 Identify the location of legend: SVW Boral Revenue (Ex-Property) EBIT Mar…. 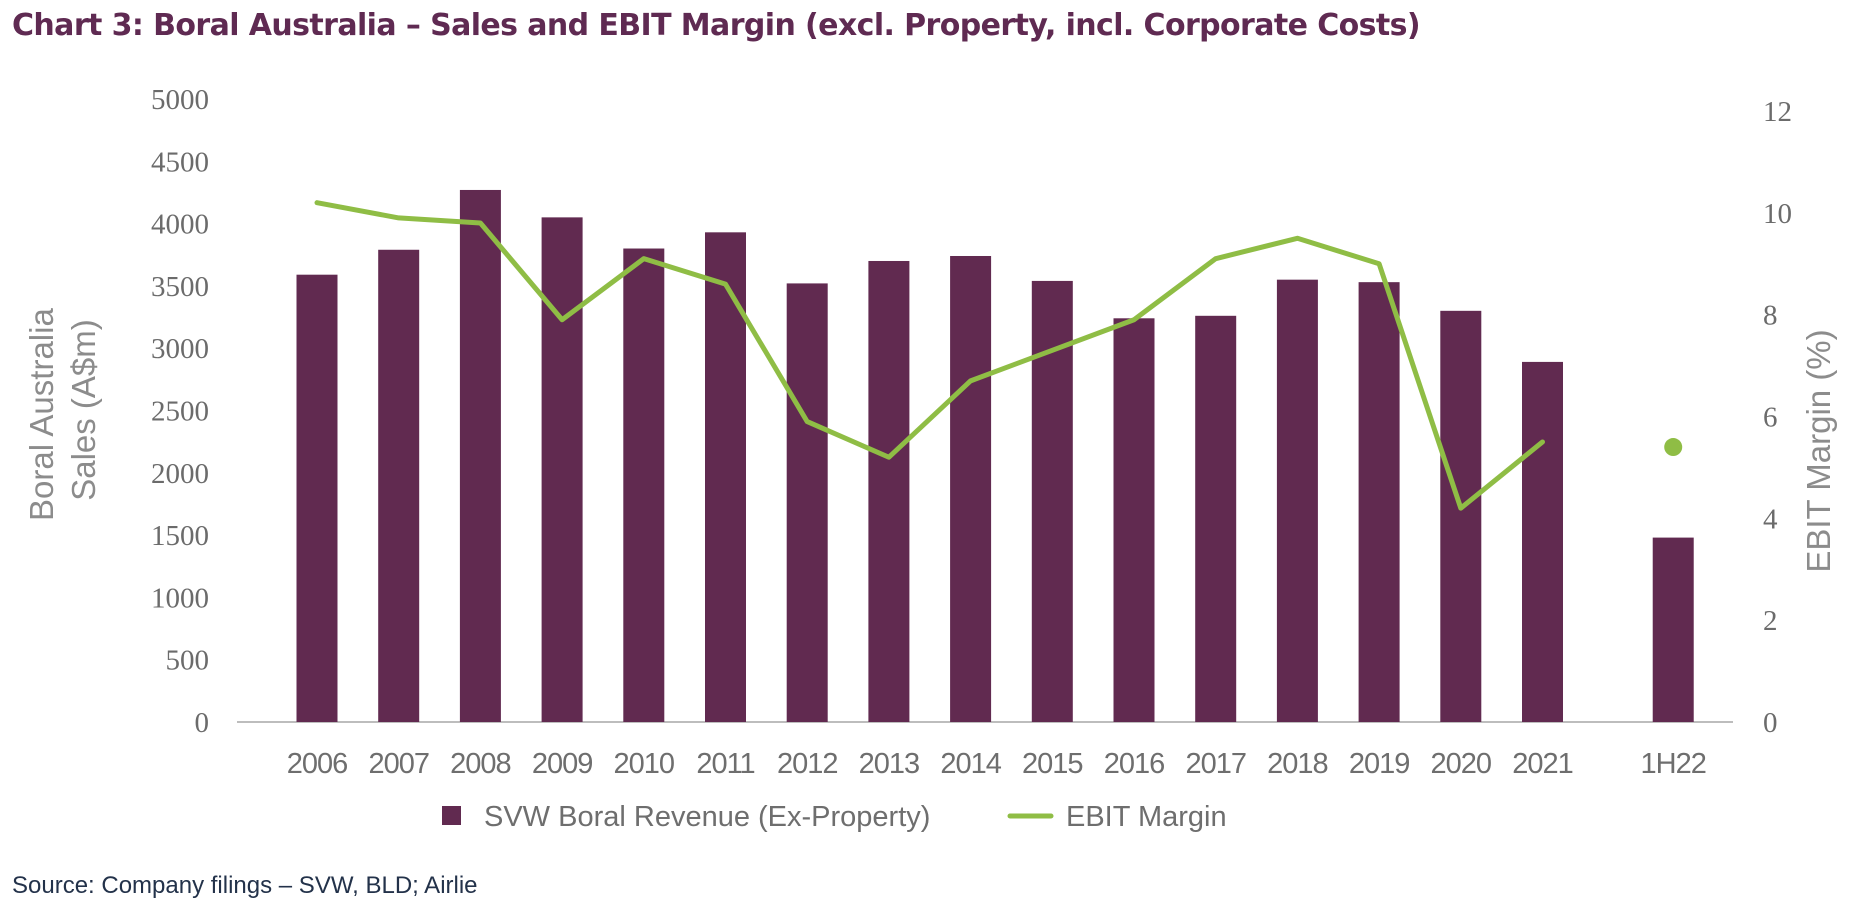
(834, 817).